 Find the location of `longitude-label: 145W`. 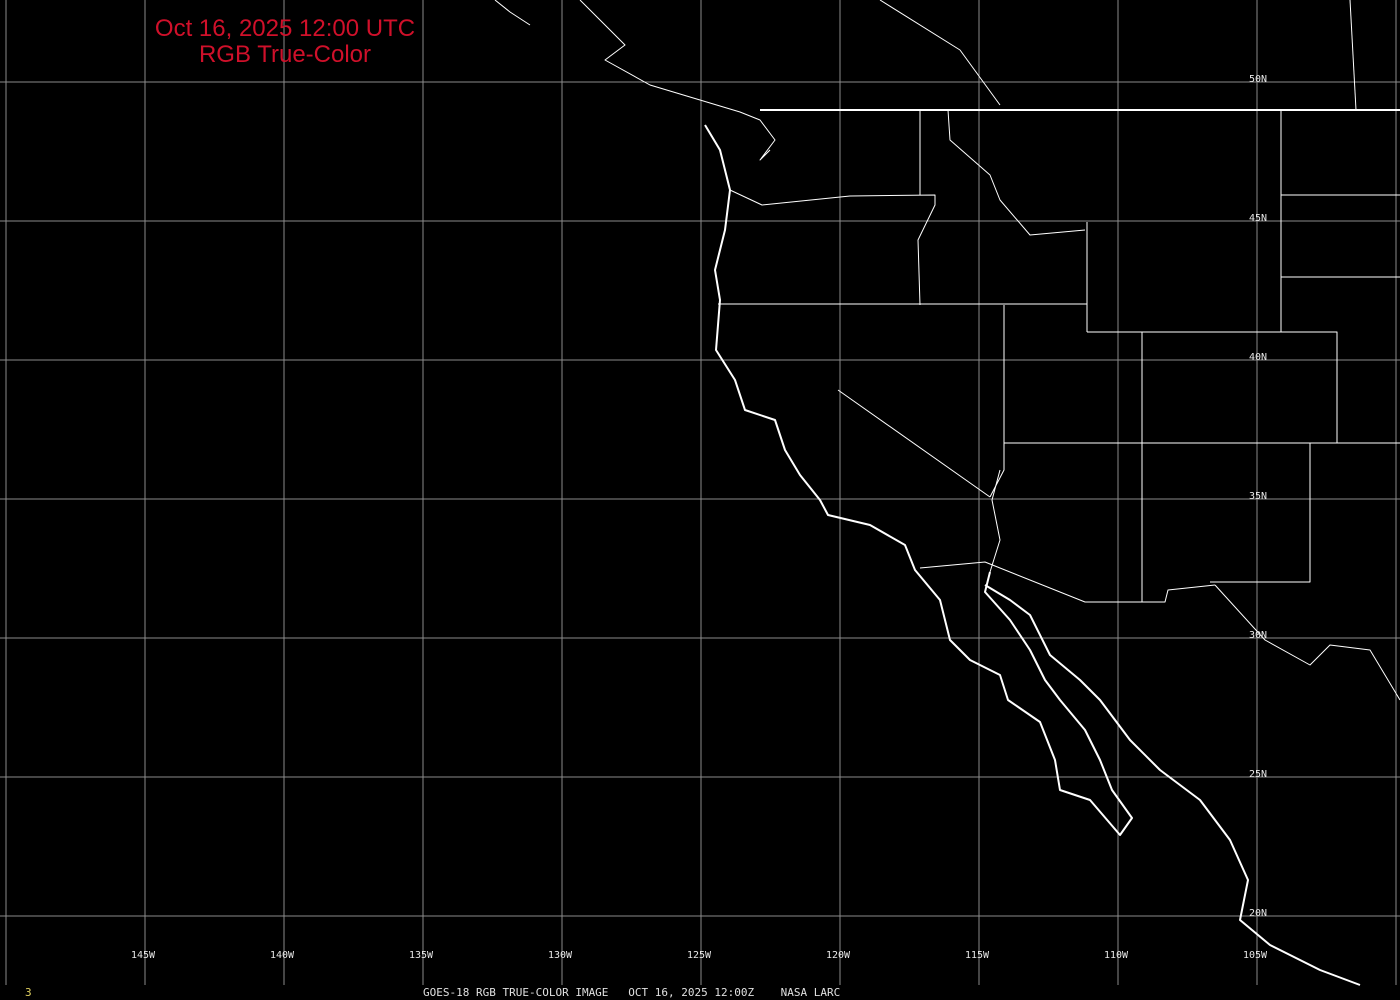

longitude-label: 145W is located at coordinates (143, 955).